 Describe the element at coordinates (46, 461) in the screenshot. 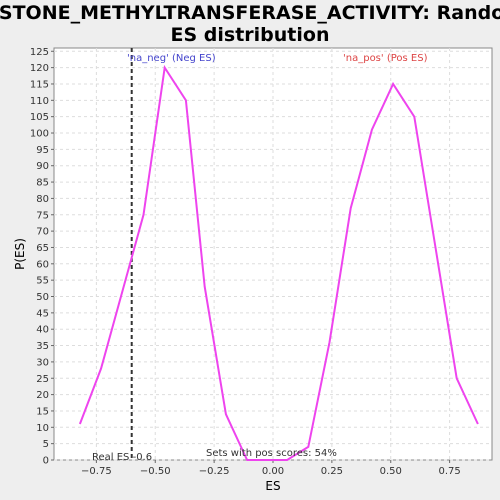

I see `y-tick-label: 0` at that location.